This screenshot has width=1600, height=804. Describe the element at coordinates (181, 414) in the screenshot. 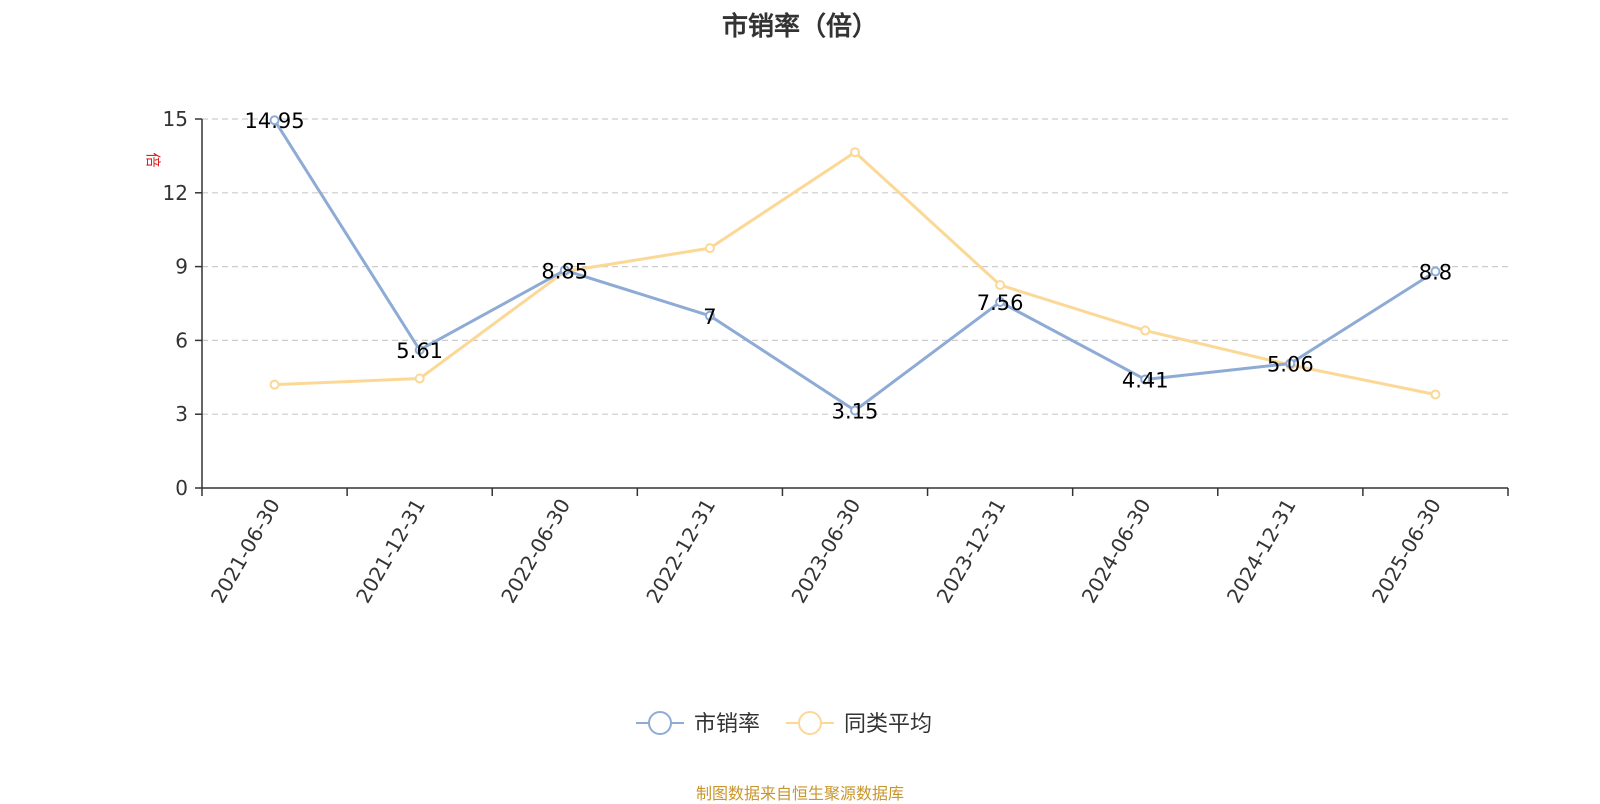

I see `y-tick-label: 3` at that location.